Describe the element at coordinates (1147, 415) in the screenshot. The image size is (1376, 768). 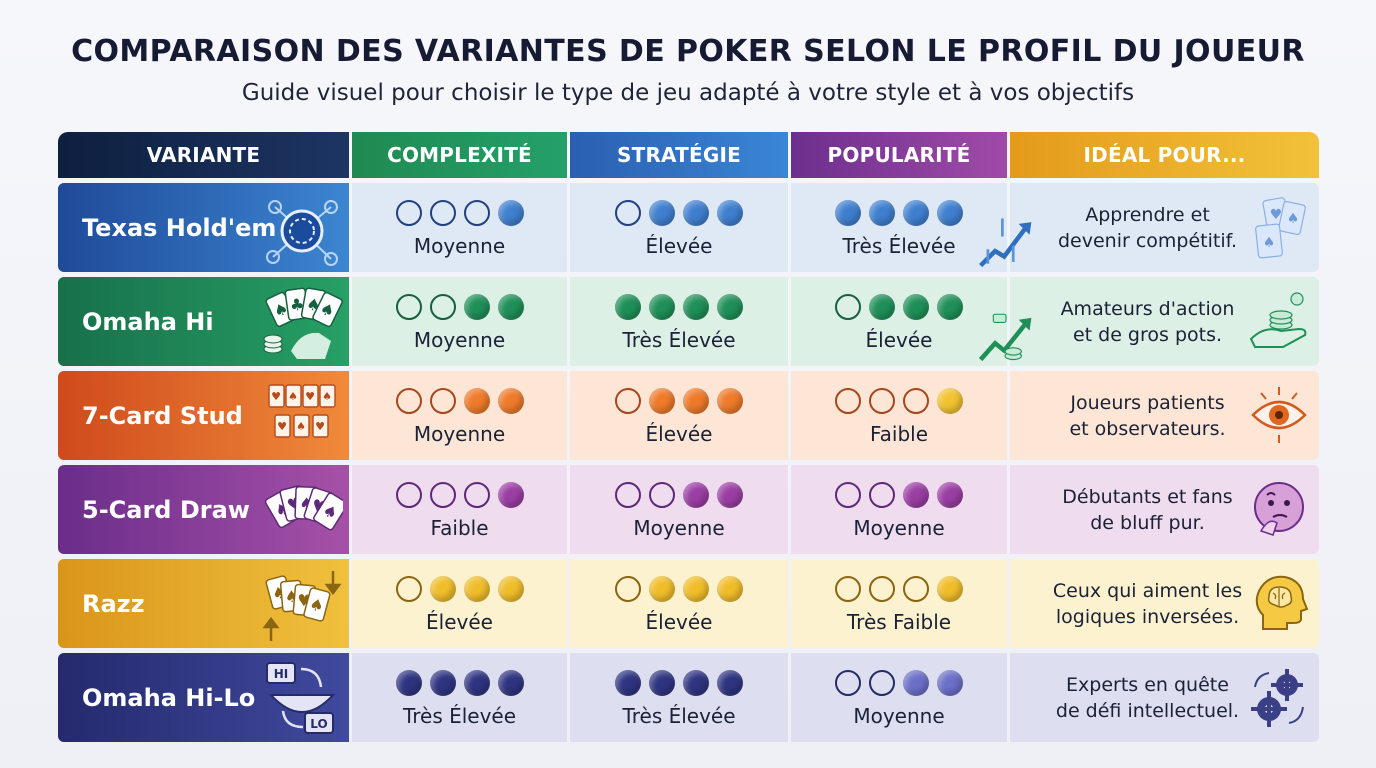
I see `ideal-text: Joueurs patients et observateurs.` at that location.